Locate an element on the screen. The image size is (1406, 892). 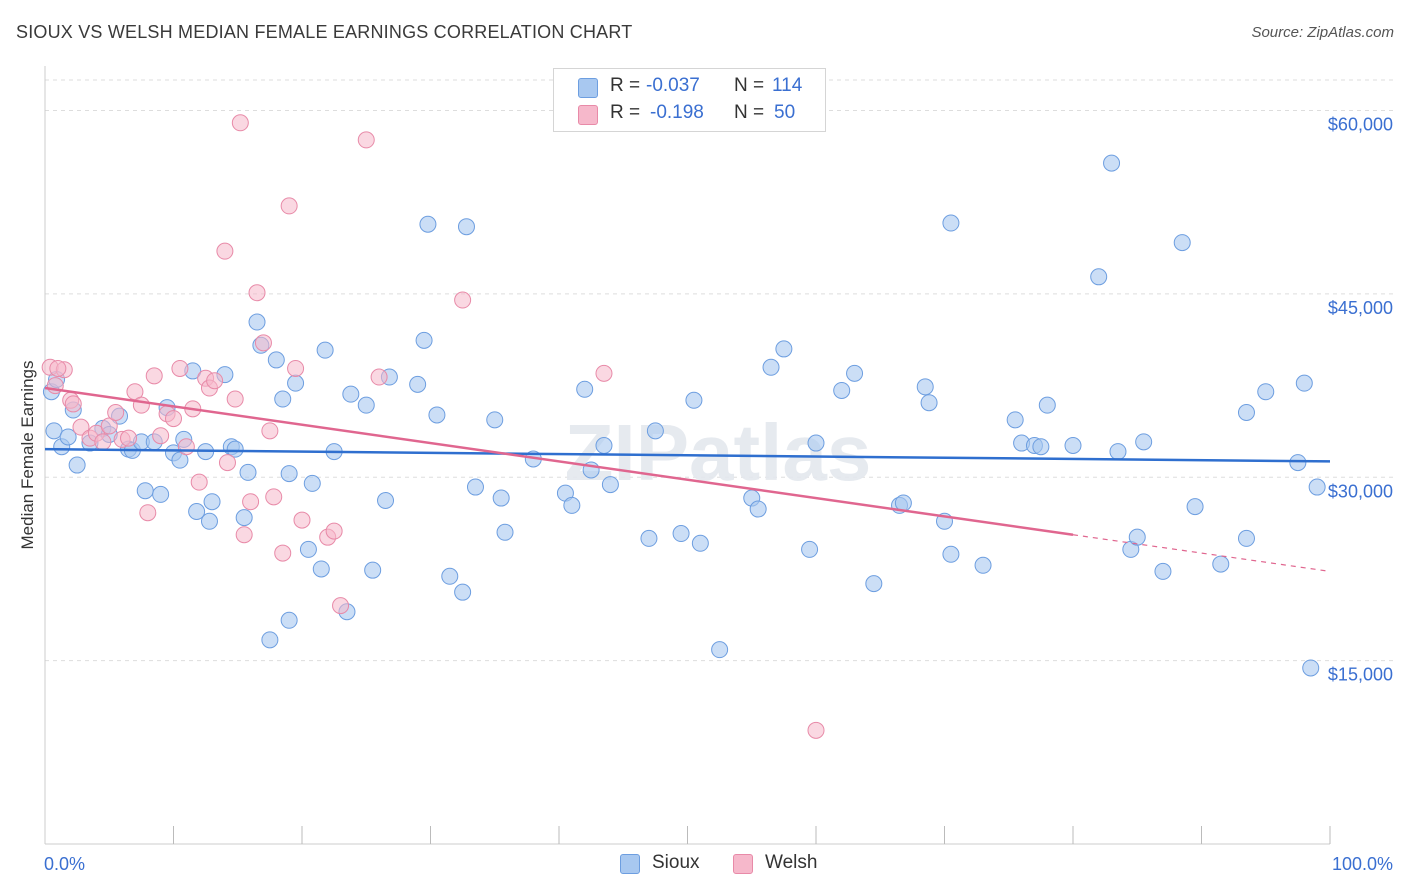
y-axis-label: Median Female Earnings is located at coordinates (27, 455).